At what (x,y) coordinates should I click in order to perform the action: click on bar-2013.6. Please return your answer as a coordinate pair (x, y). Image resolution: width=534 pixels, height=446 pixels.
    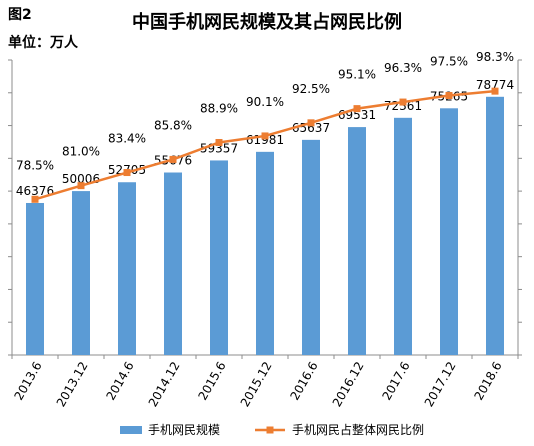
    Looking at the image, I should click on (35, 278).